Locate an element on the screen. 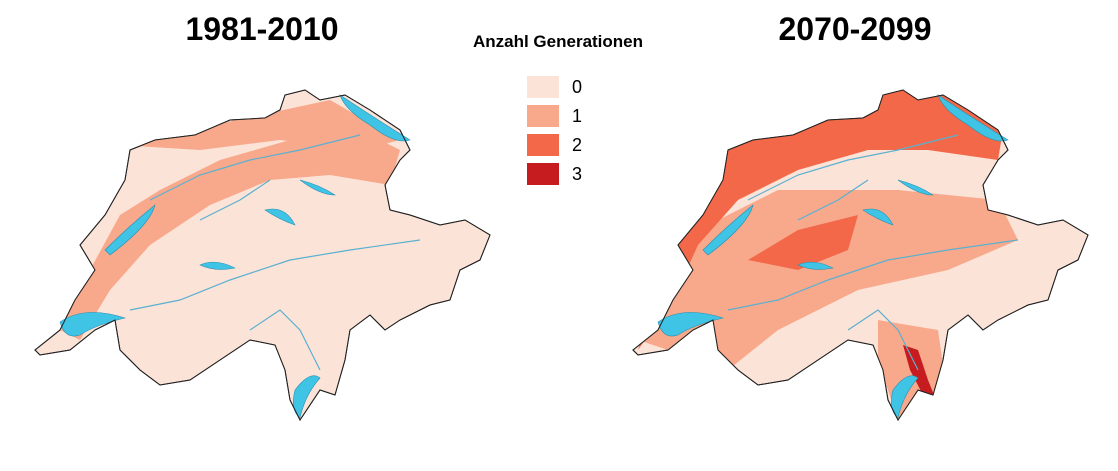  legend-label: 3 is located at coordinates (577, 174).